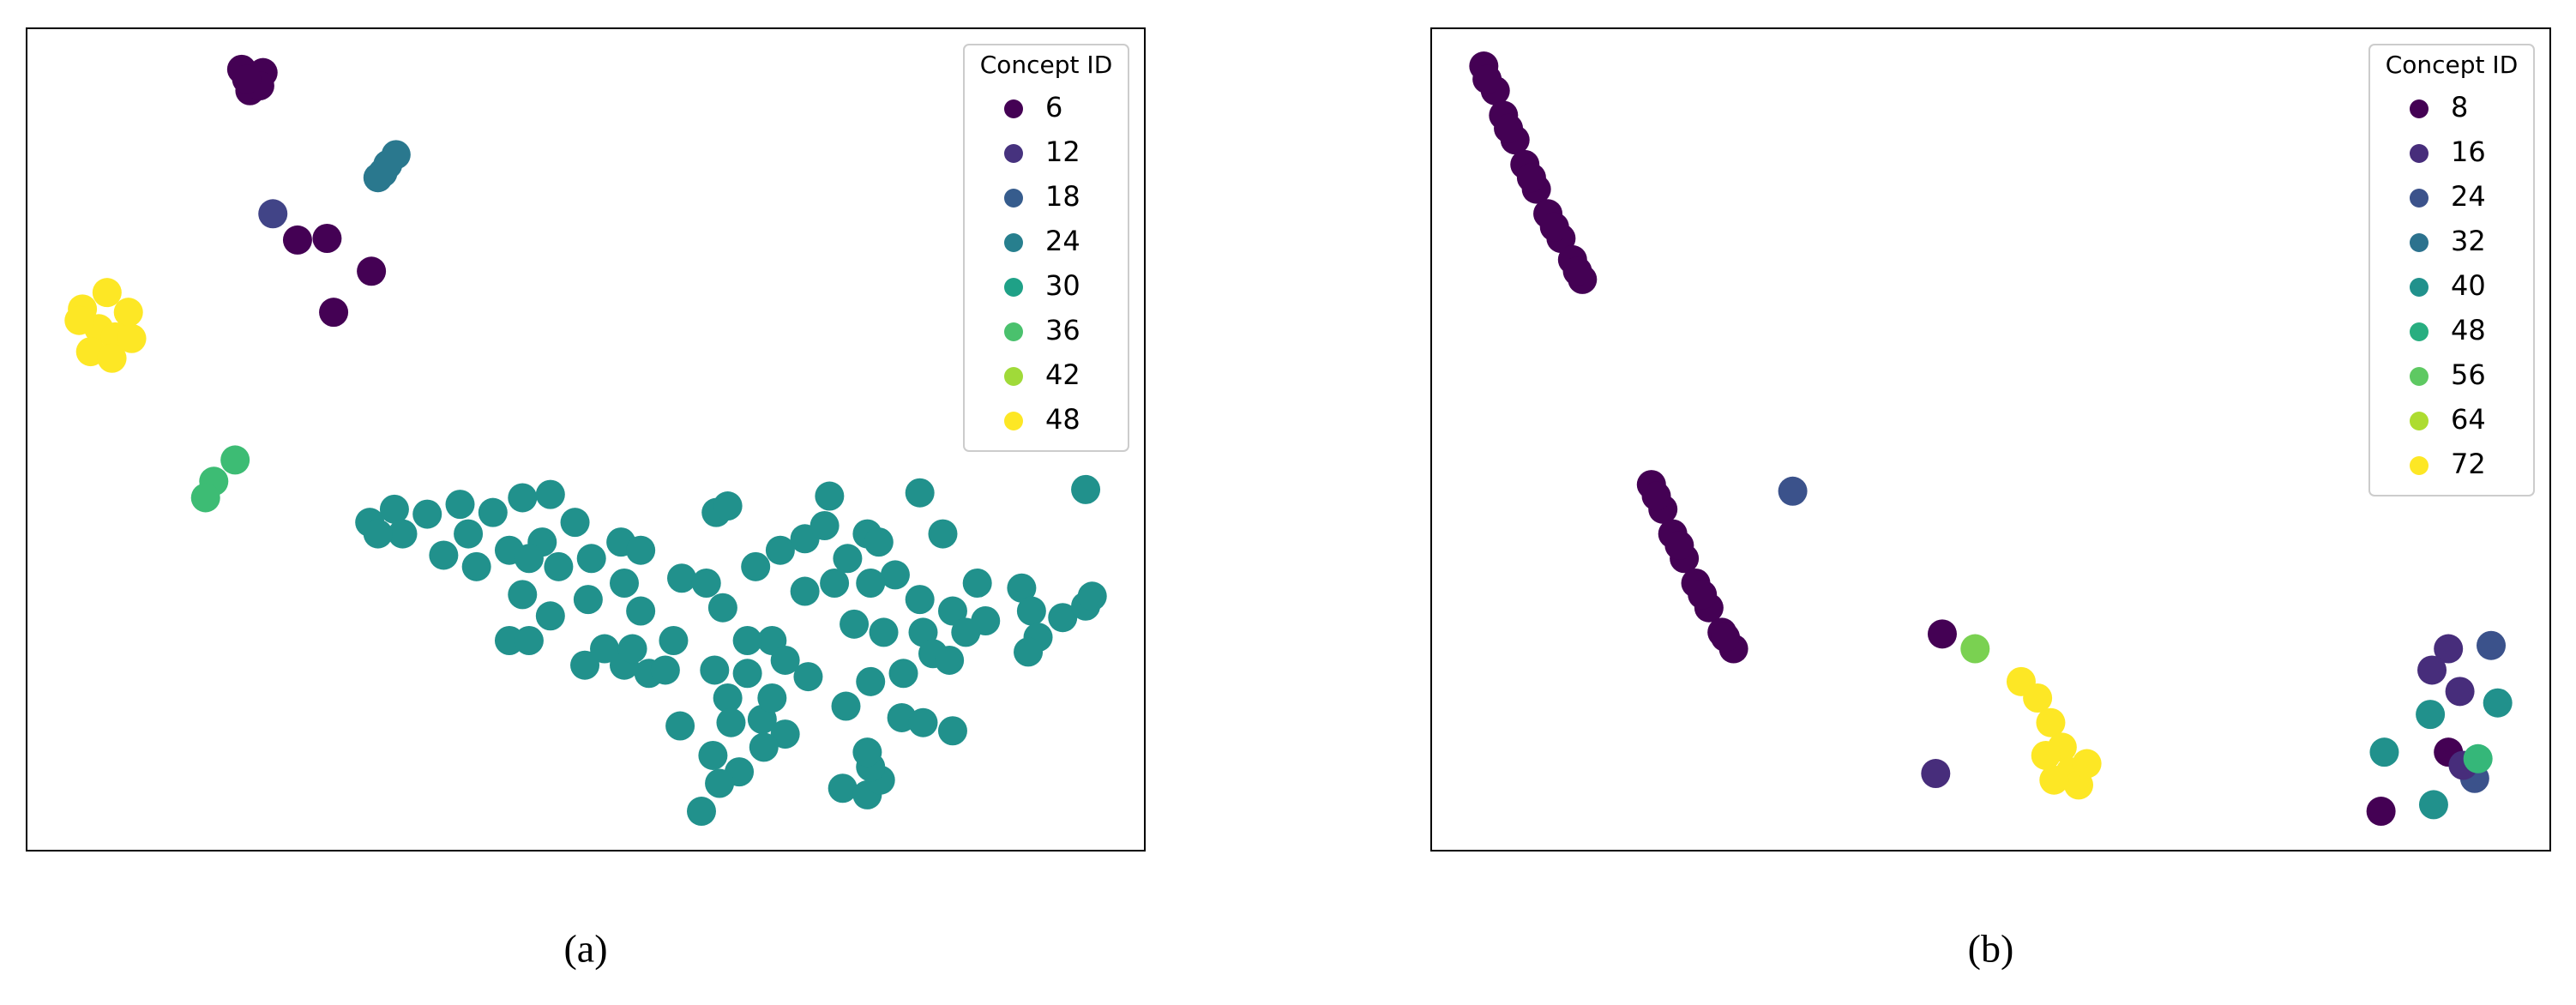  What do you see at coordinates (2452, 65) in the screenshot?
I see `legend-title: Concept ID` at bounding box center [2452, 65].